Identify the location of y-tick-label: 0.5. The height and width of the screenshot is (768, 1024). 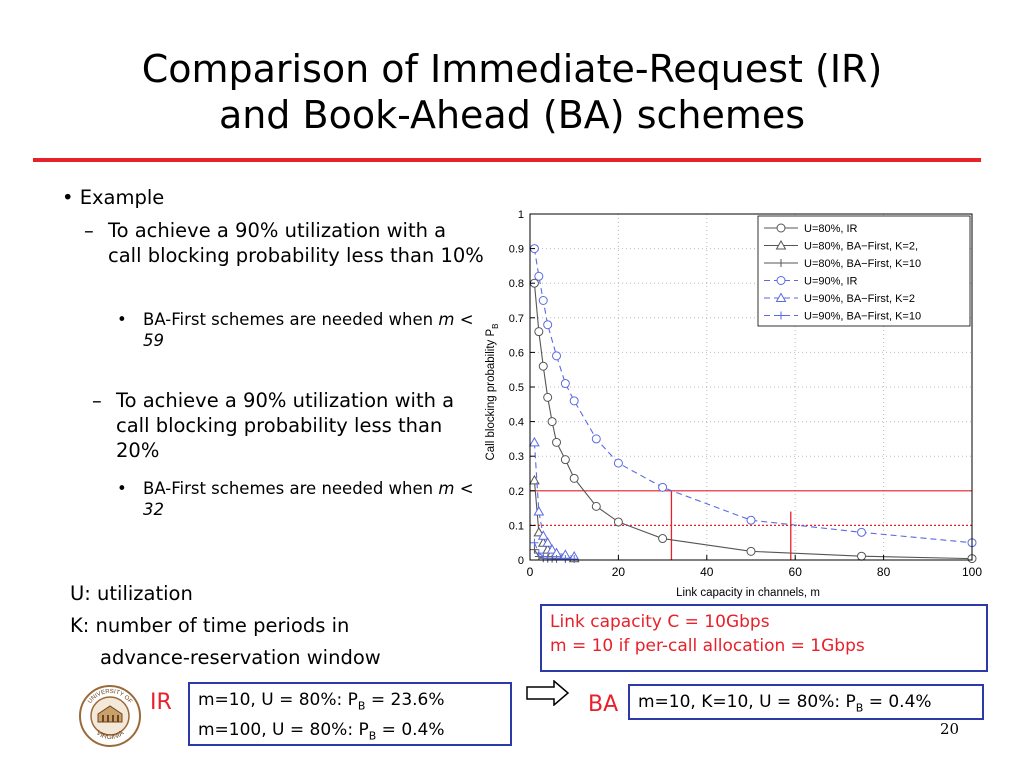
(516, 388).